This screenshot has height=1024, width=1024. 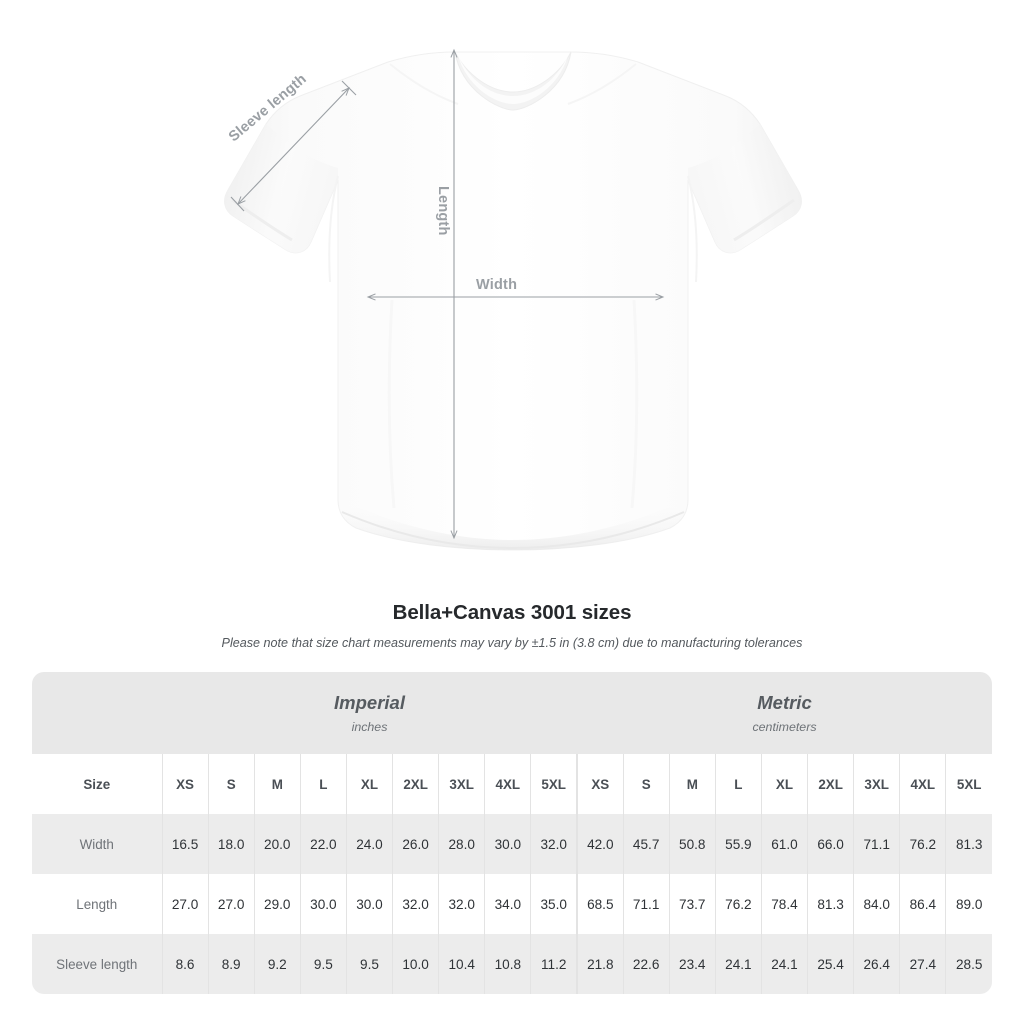 I want to click on row-label-width: Width, so click(x=97, y=844).